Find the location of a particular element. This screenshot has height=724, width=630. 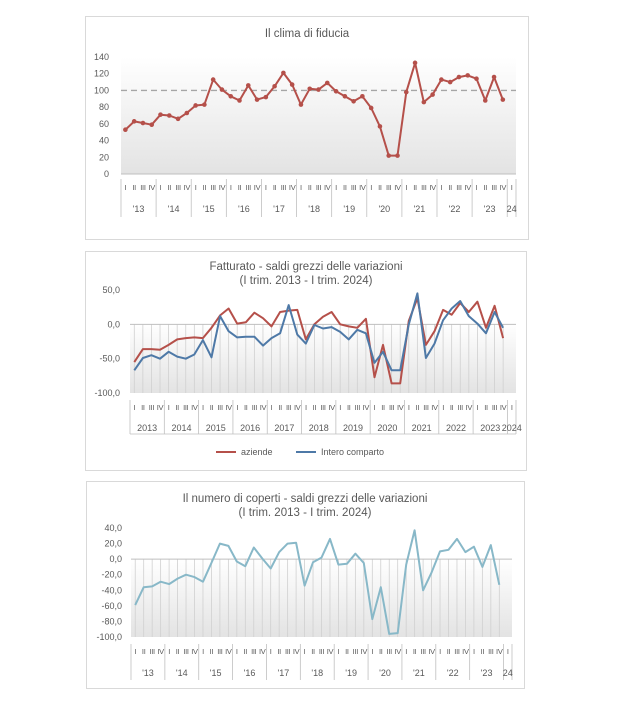

year-label: 2021 is located at coordinates (422, 428).